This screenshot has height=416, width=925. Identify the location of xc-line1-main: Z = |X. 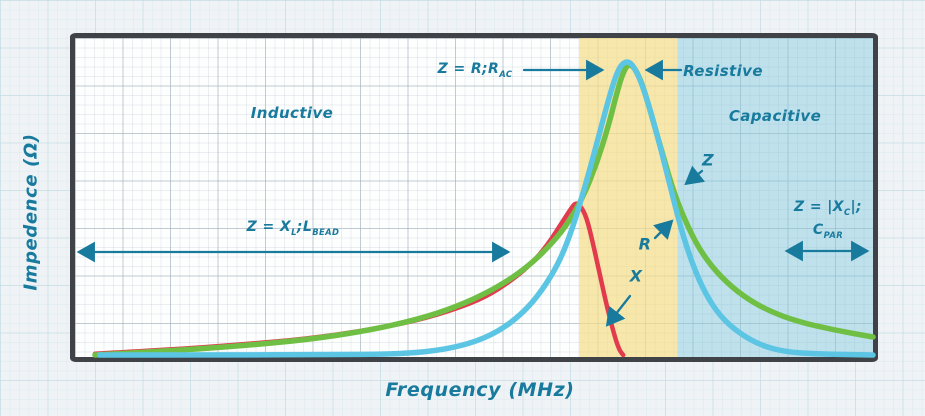
(819, 207).